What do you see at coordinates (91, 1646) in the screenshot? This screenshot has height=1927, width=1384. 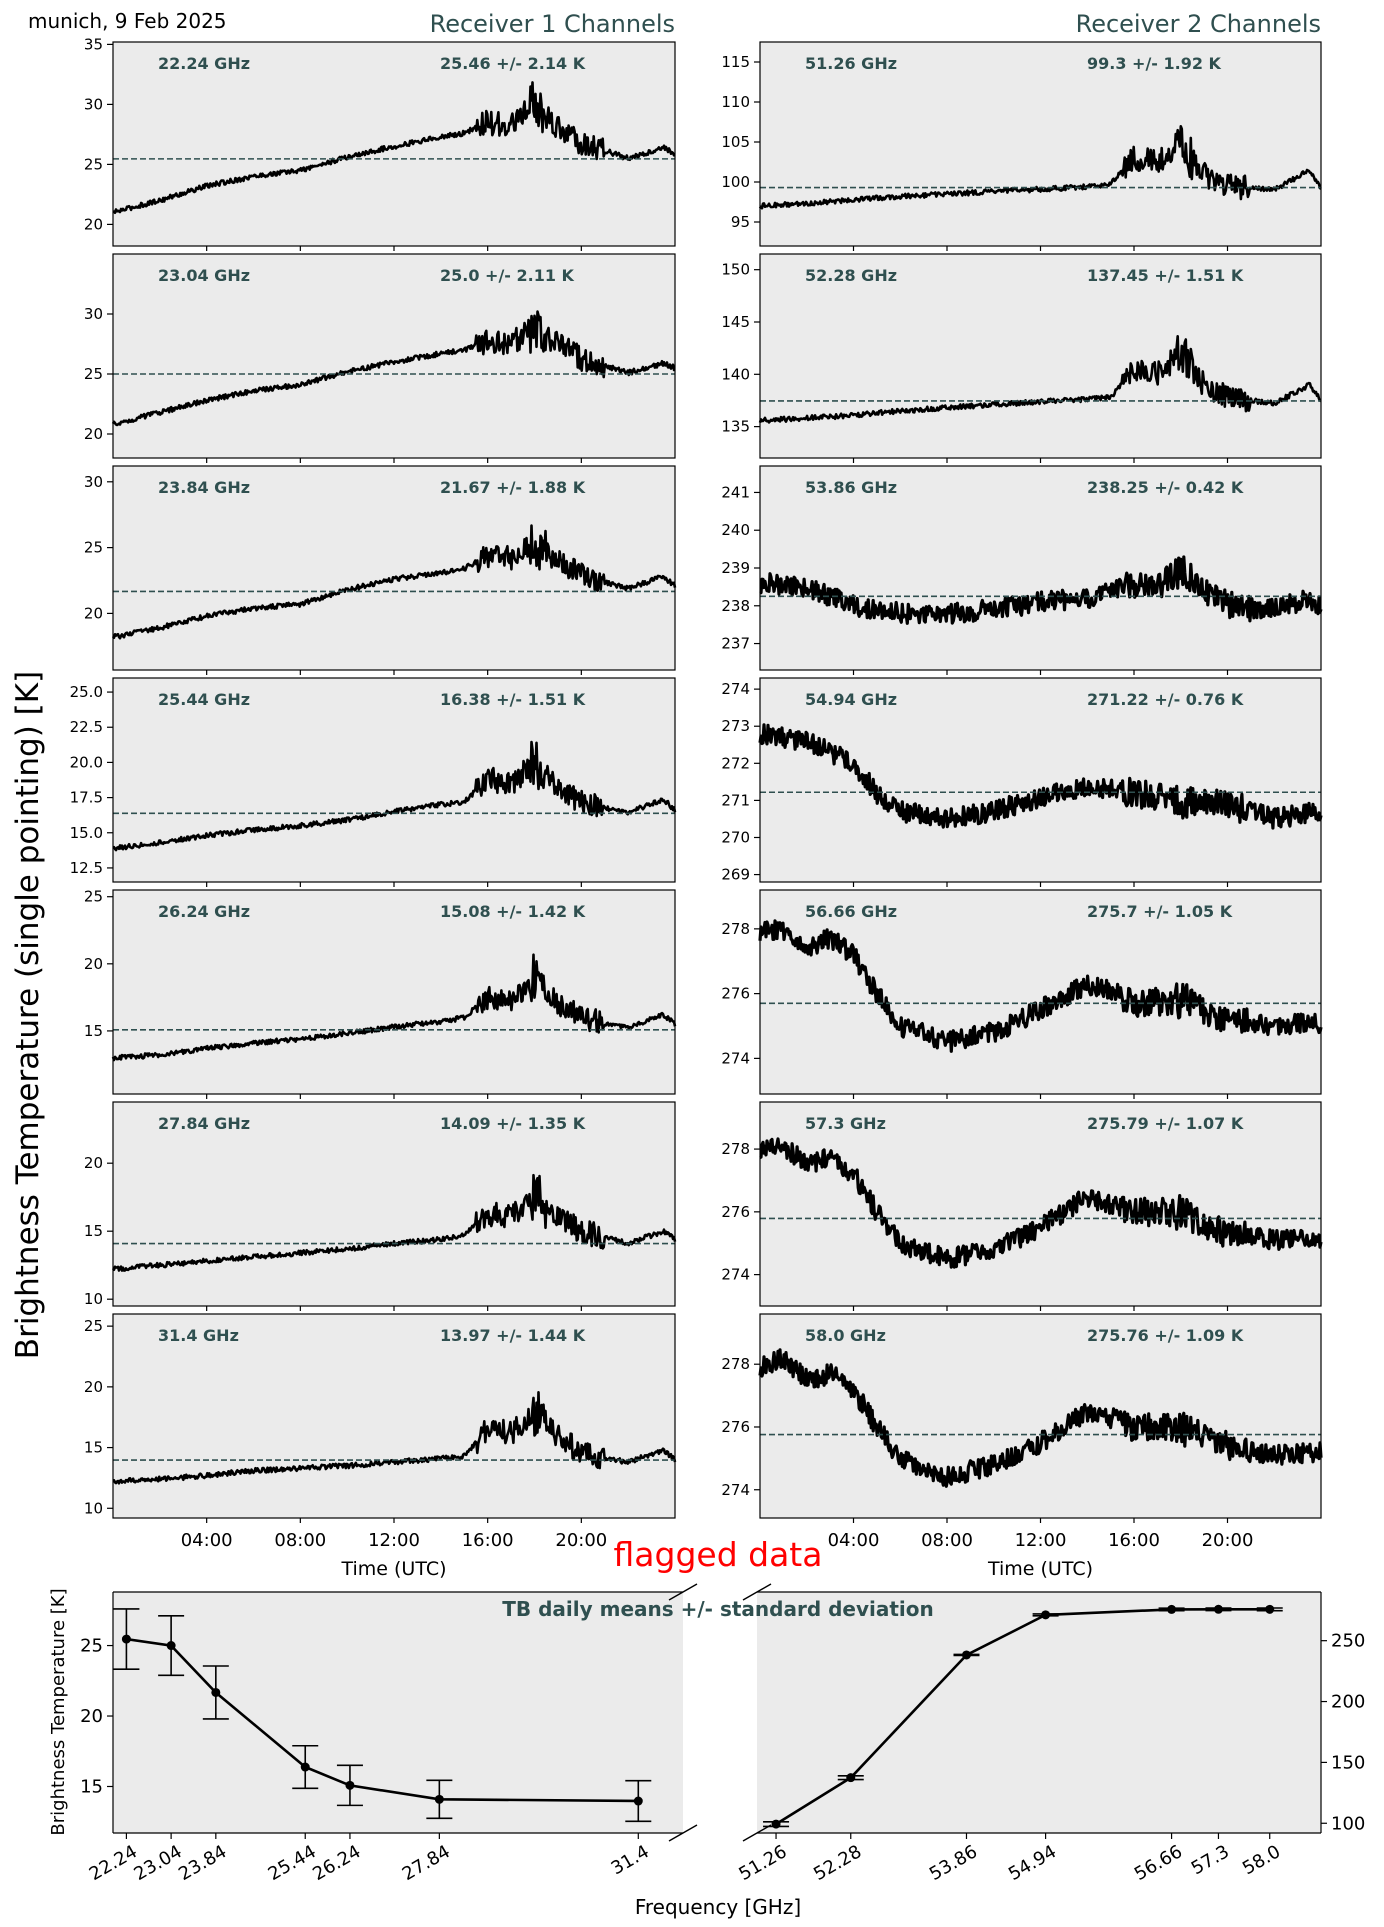 I see `left-y-tick-label: 25` at bounding box center [91, 1646].